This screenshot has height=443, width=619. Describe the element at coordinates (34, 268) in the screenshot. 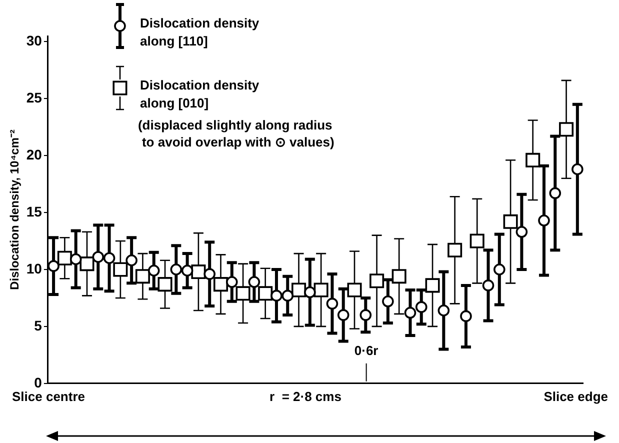

I see `y-tick-label: 10` at that location.